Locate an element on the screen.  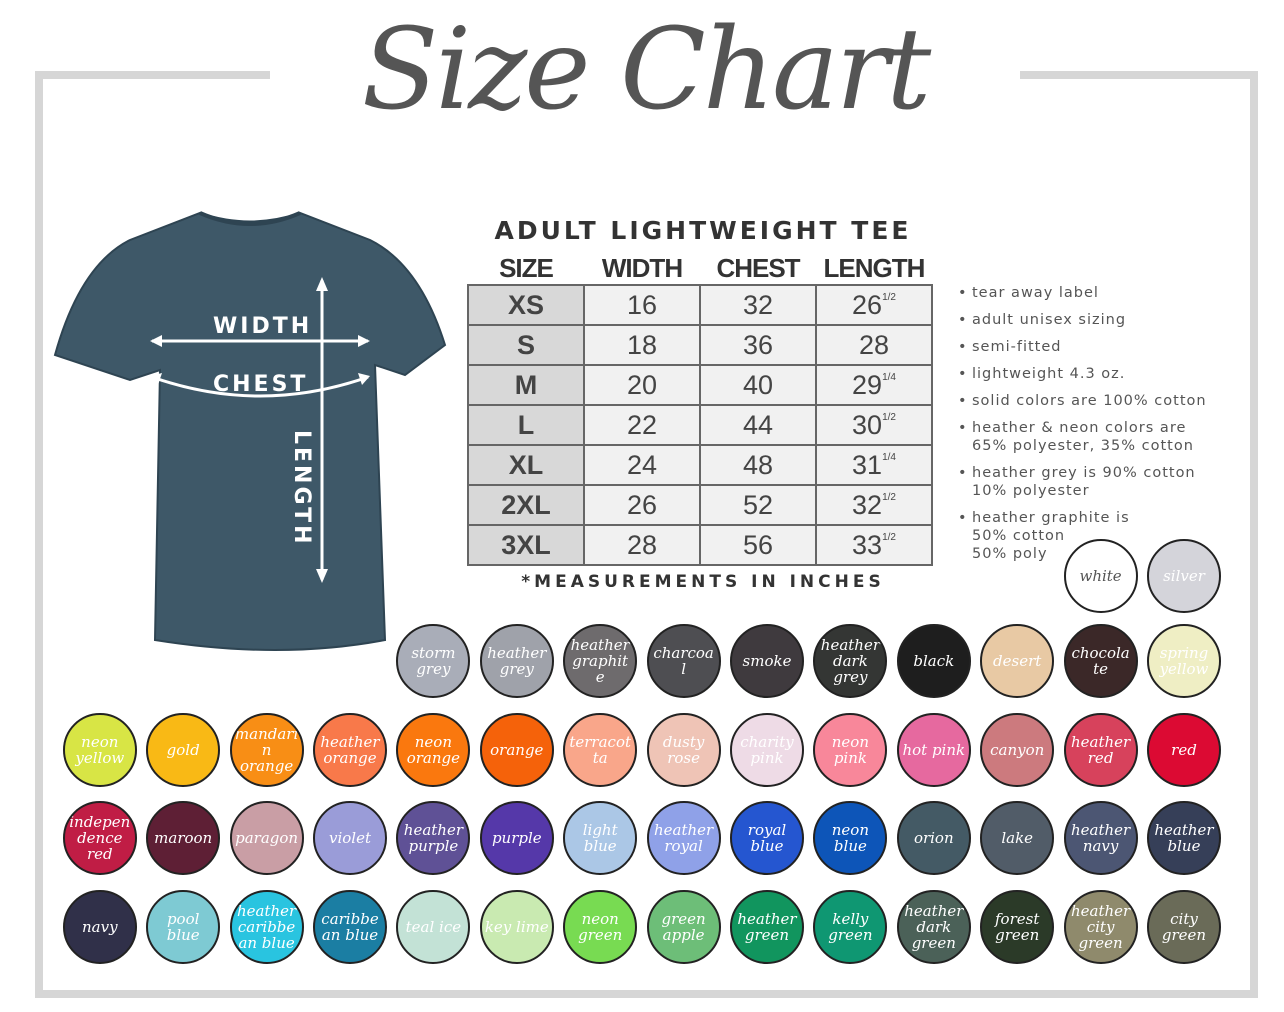
color-swatch-kelly-green: kelly green is located at coordinates (850, 927).